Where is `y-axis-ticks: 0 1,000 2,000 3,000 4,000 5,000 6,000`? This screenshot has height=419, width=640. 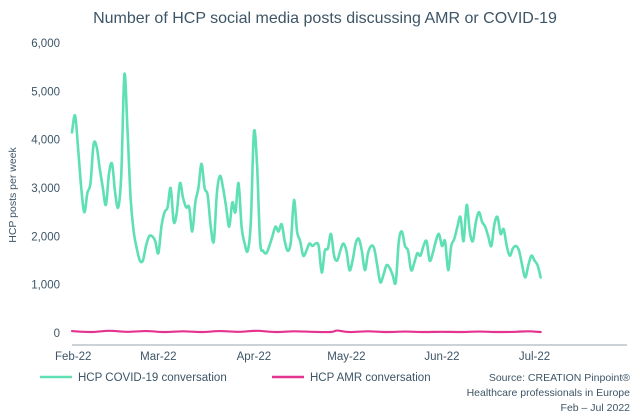 y-axis-ticks: 0 1,000 2,000 3,000 4,000 5,000 6,000 is located at coordinates (45, 189).